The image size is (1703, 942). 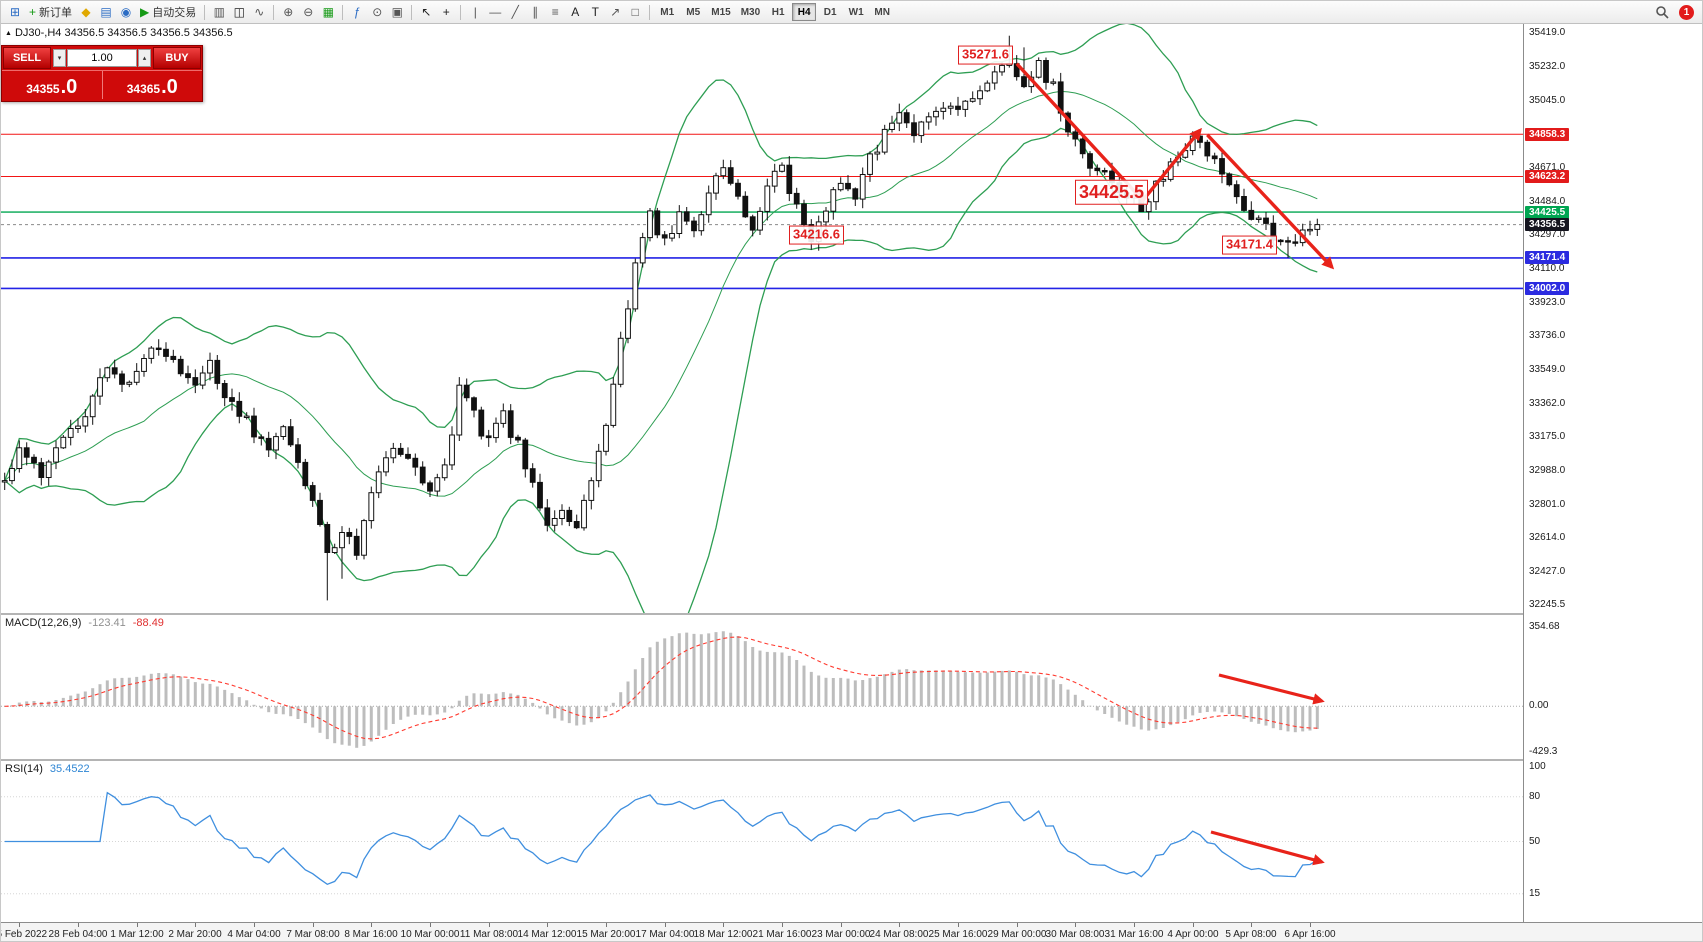 What do you see at coordinates (168, 12) in the screenshot?
I see `autotrading-button: ▶ 自动交易` at bounding box center [168, 12].